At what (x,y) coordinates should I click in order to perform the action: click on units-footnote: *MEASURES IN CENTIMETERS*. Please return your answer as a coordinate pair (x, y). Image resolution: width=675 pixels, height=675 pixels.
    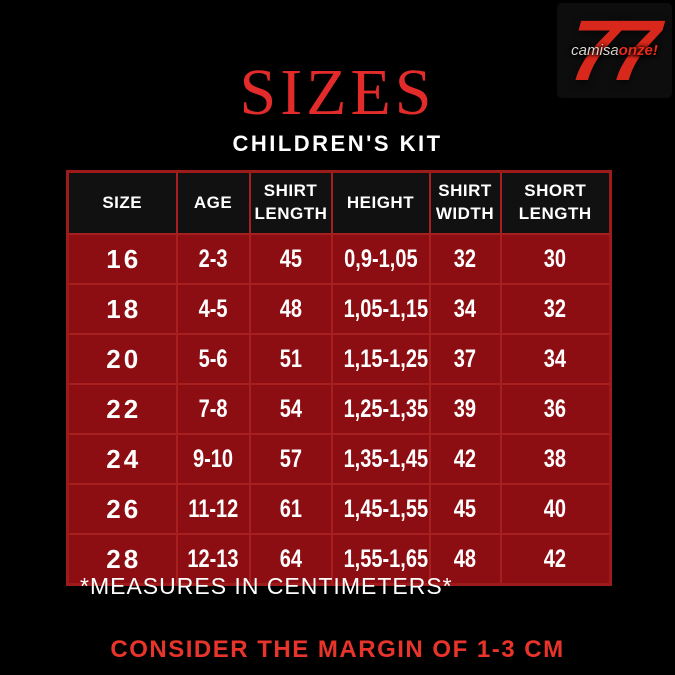
    Looking at the image, I should click on (266, 586).